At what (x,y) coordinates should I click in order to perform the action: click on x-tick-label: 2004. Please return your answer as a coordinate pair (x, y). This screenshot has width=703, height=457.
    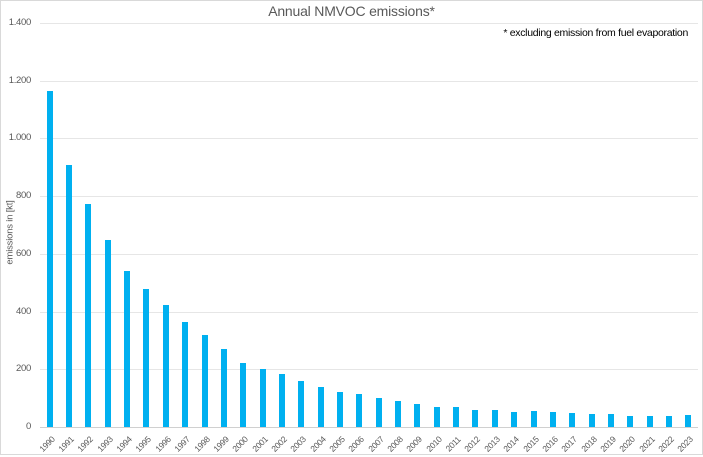
    Looking at the image, I should click on (317, 444).